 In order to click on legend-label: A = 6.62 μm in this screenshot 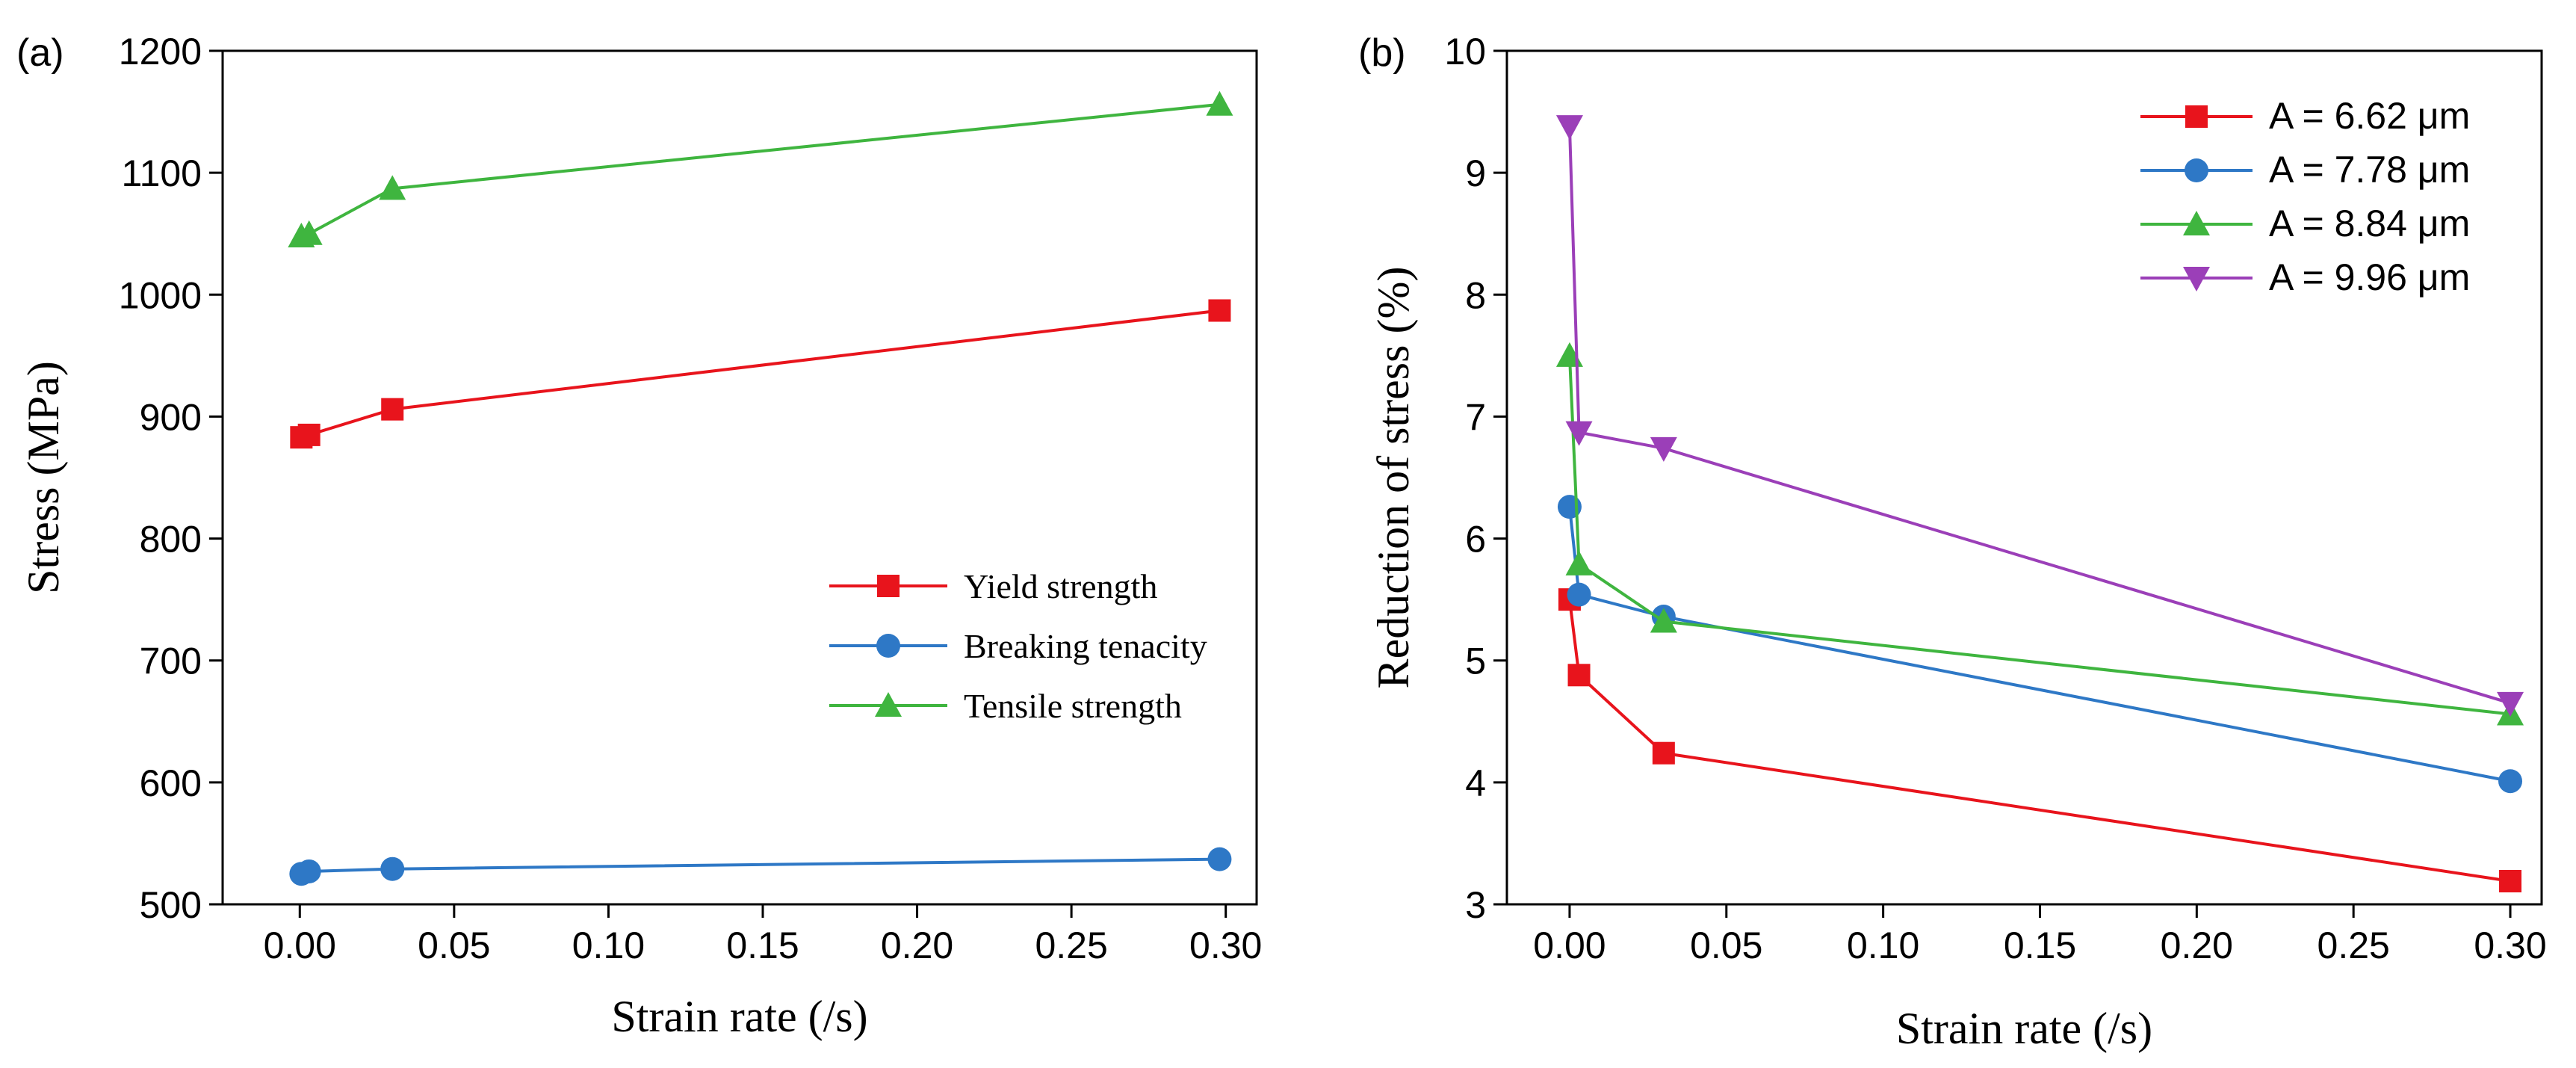, I will do `click(2369, 116)`.